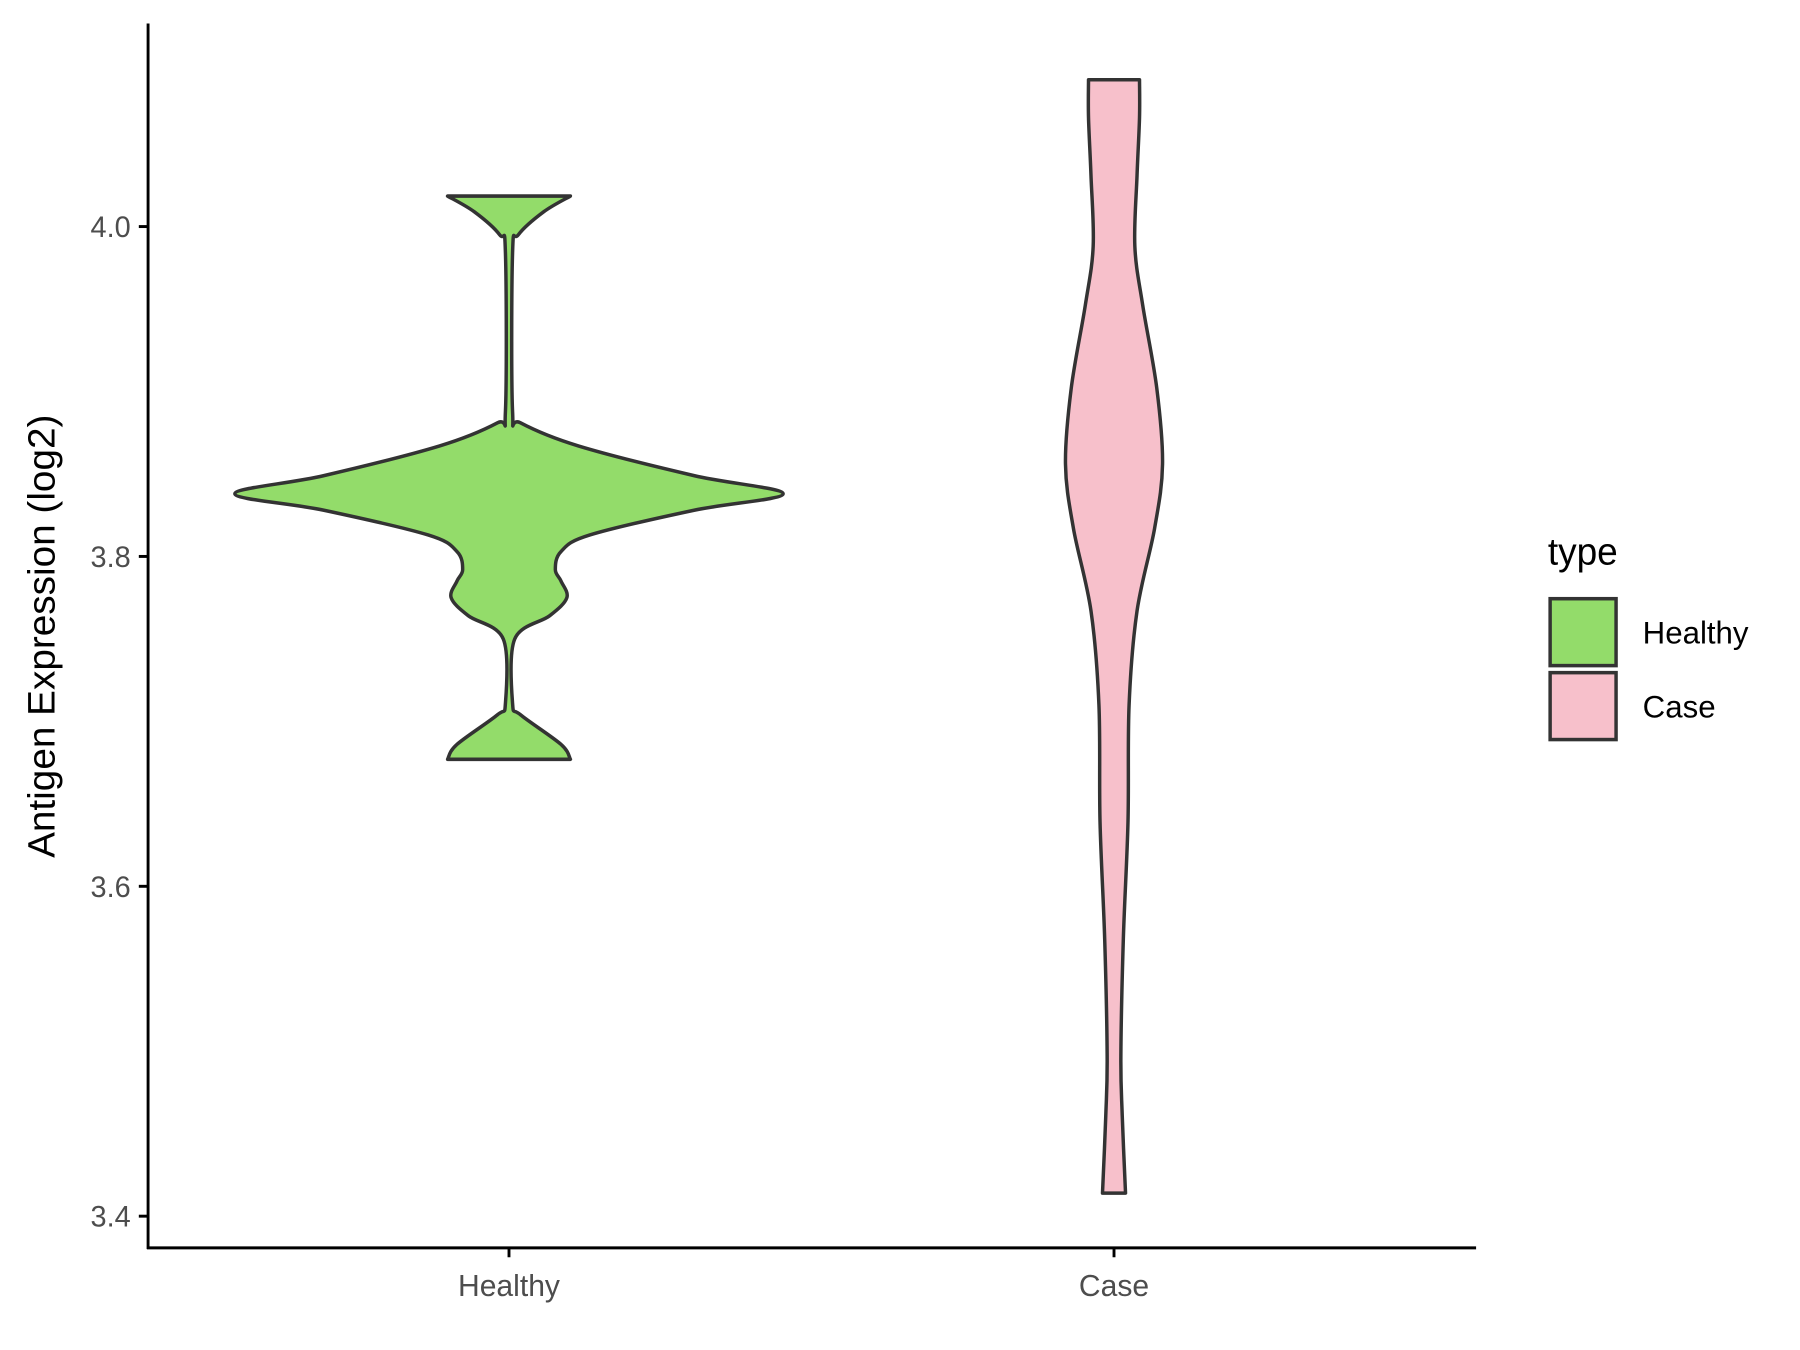 This screenshot has width=1800, height=1350. What do you see at coordinates (111, 228) in the screenshot?
I see `y-tick-label: 4.0` at bounding box center [111, 228].